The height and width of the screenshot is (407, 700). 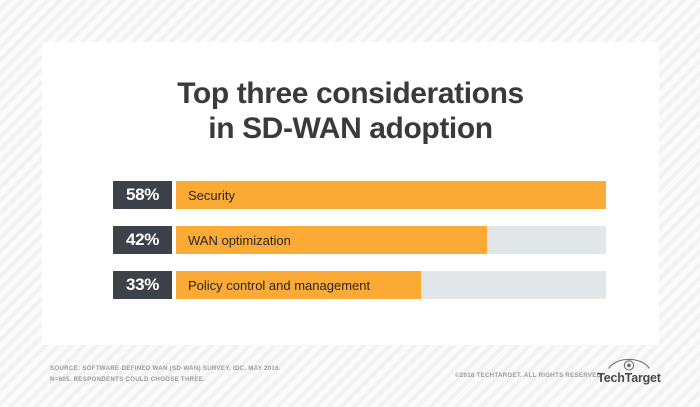 I want to click on techtarget-logo: TechTarget, so click(x=629, y=372).